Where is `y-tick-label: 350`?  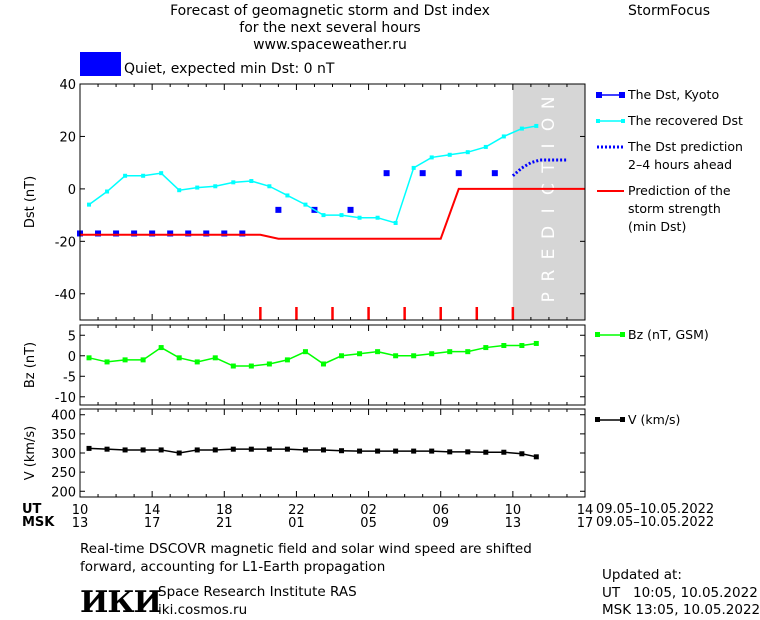 y-tick-label: 350 is located at coordinates (63, 435).